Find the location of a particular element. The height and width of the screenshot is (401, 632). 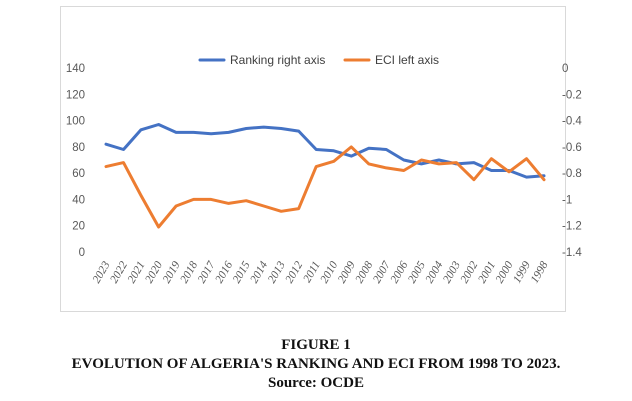

figure-number: FIGURE 1 is located at coordinates (316, 345).